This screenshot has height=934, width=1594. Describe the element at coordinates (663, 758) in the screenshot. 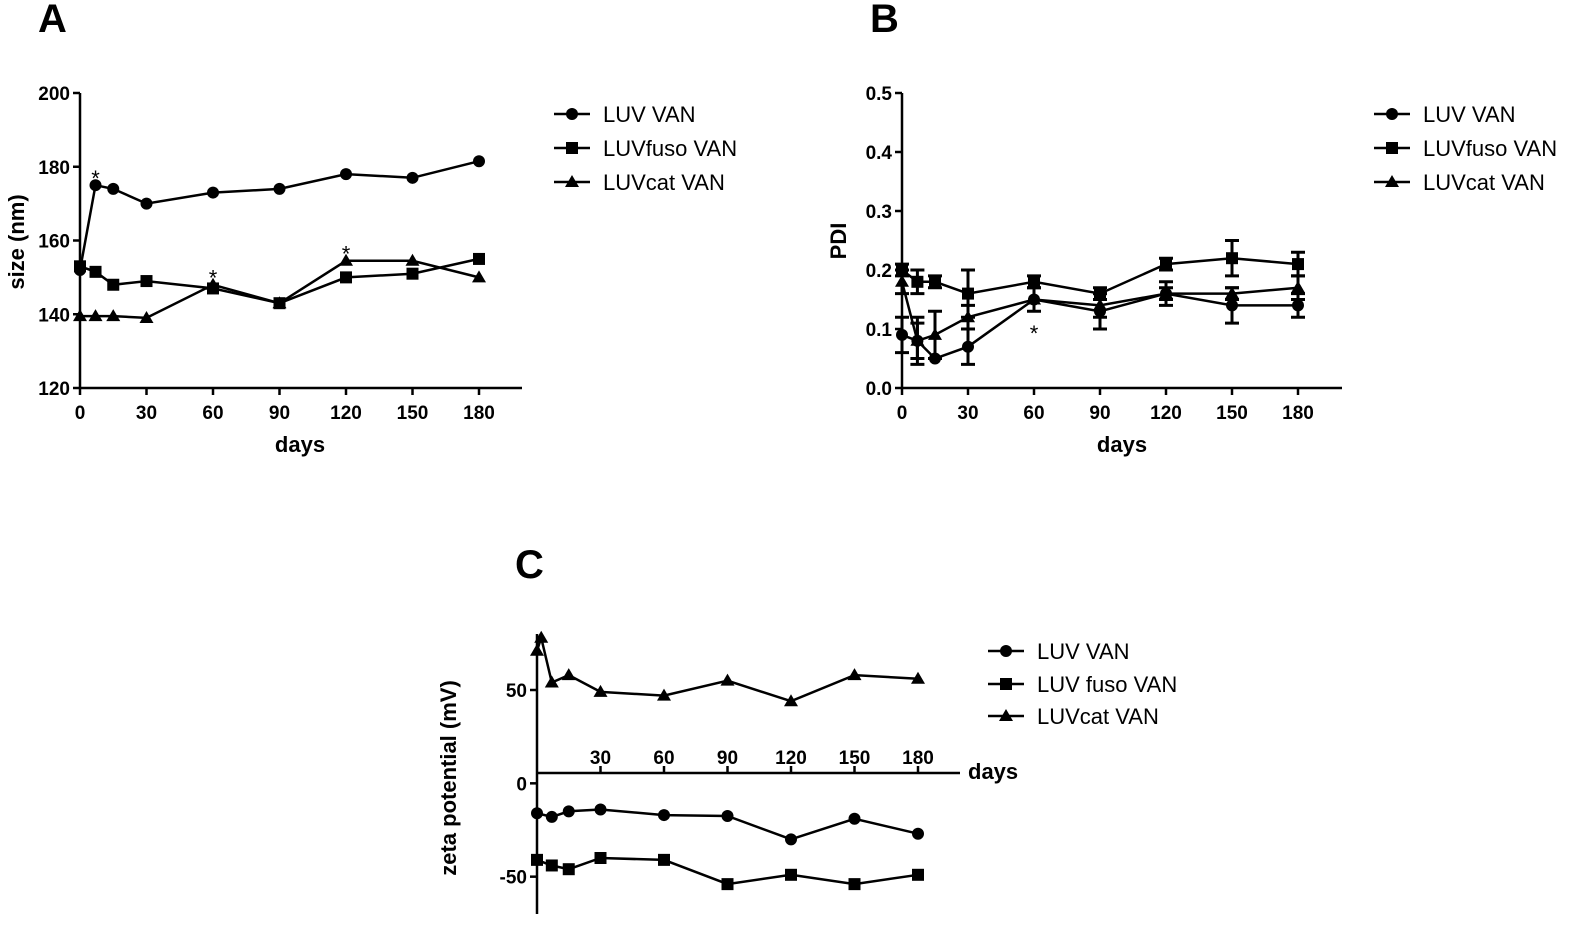

I see `panel-c-x-tick-label-1: 60` at that location.